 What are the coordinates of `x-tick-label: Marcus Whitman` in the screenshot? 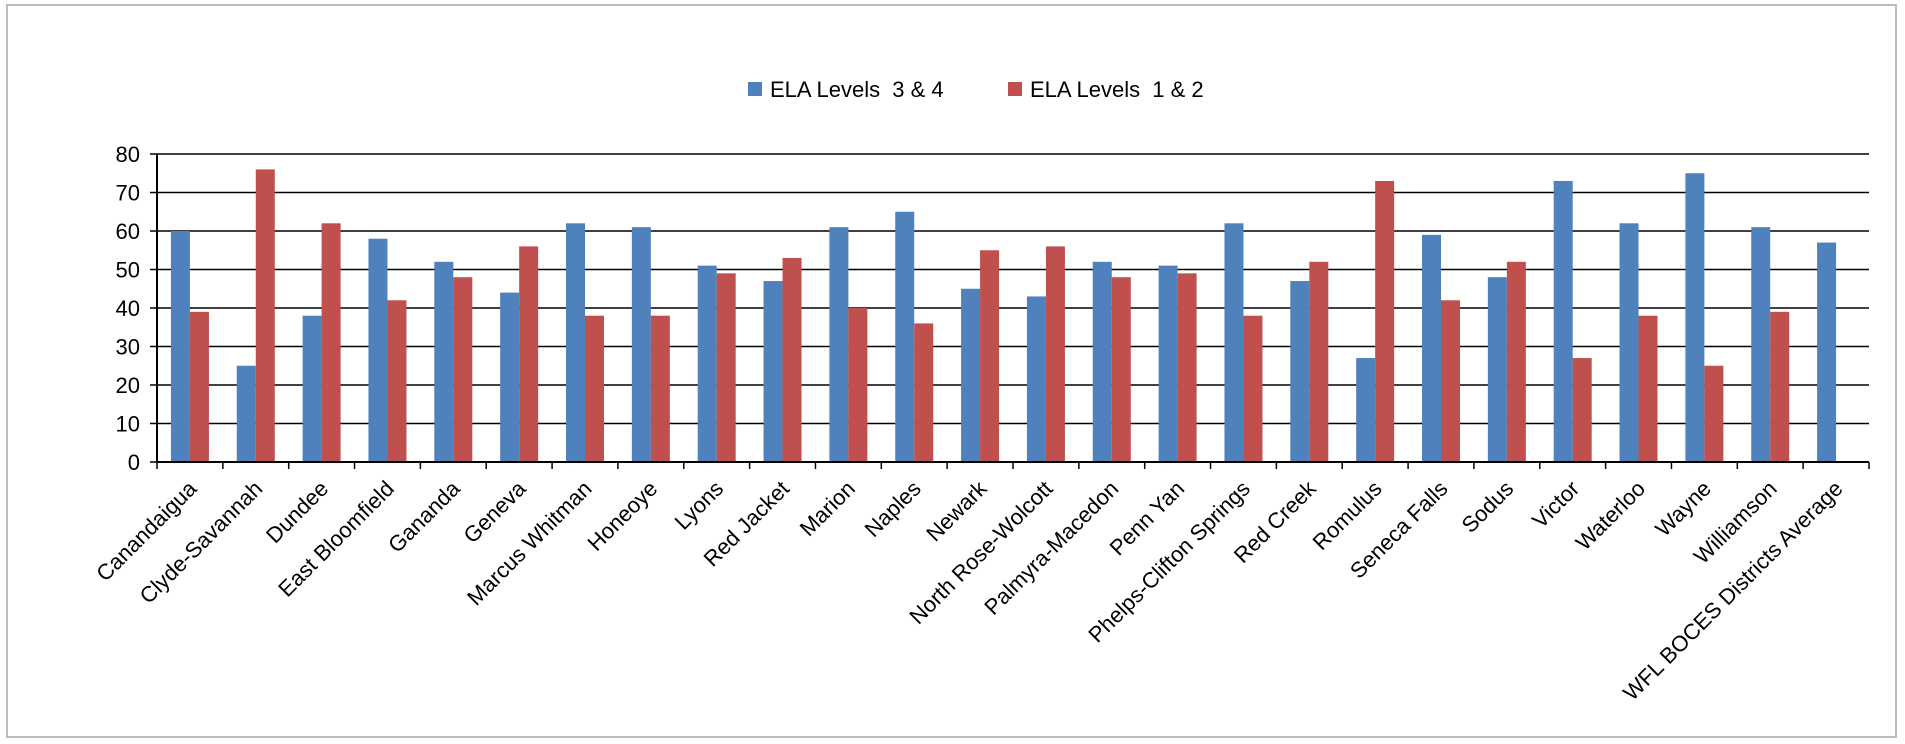 It's located at (529, 543).